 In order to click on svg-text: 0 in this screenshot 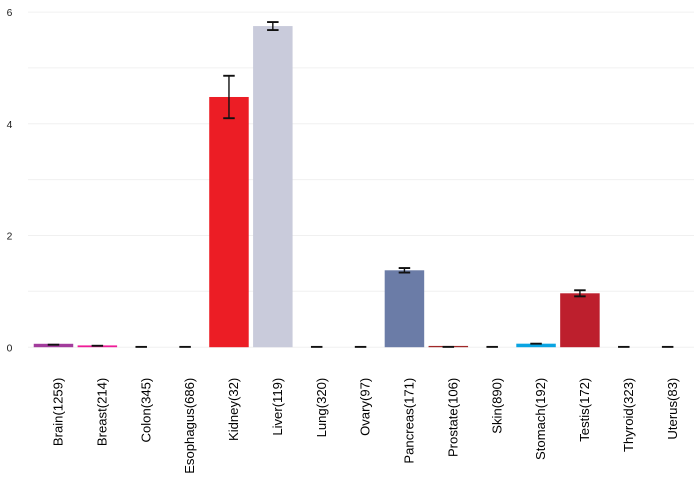, I will do `click(10, 348)`.